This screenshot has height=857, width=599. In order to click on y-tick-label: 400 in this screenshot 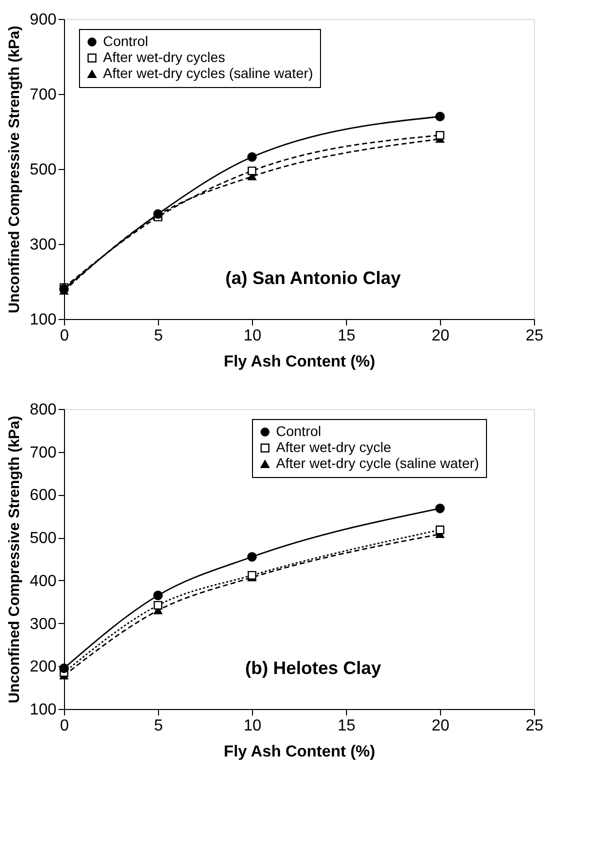, I will do `click(43, 581)`.